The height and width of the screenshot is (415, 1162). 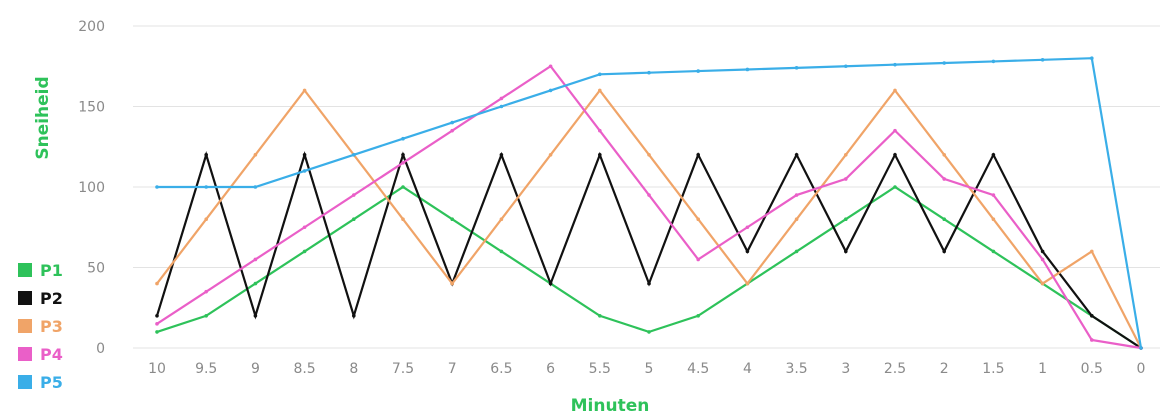 I want to click on x-axis-title: Minuten, so click(x=610, y=405).